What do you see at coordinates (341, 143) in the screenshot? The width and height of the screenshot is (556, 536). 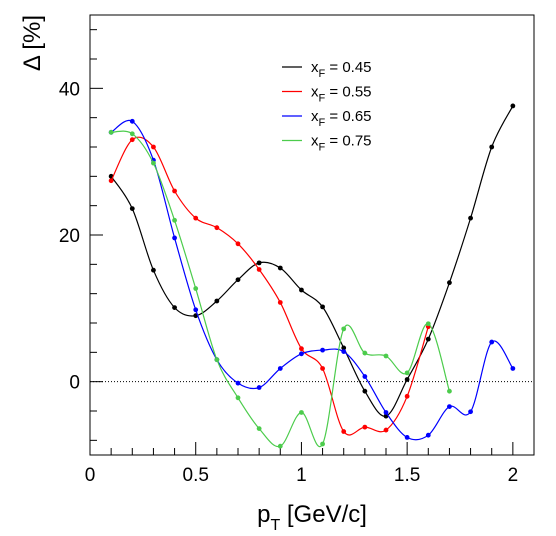 I see `legend-label-3: xF = 0.75` at bounding box center [341, 143].